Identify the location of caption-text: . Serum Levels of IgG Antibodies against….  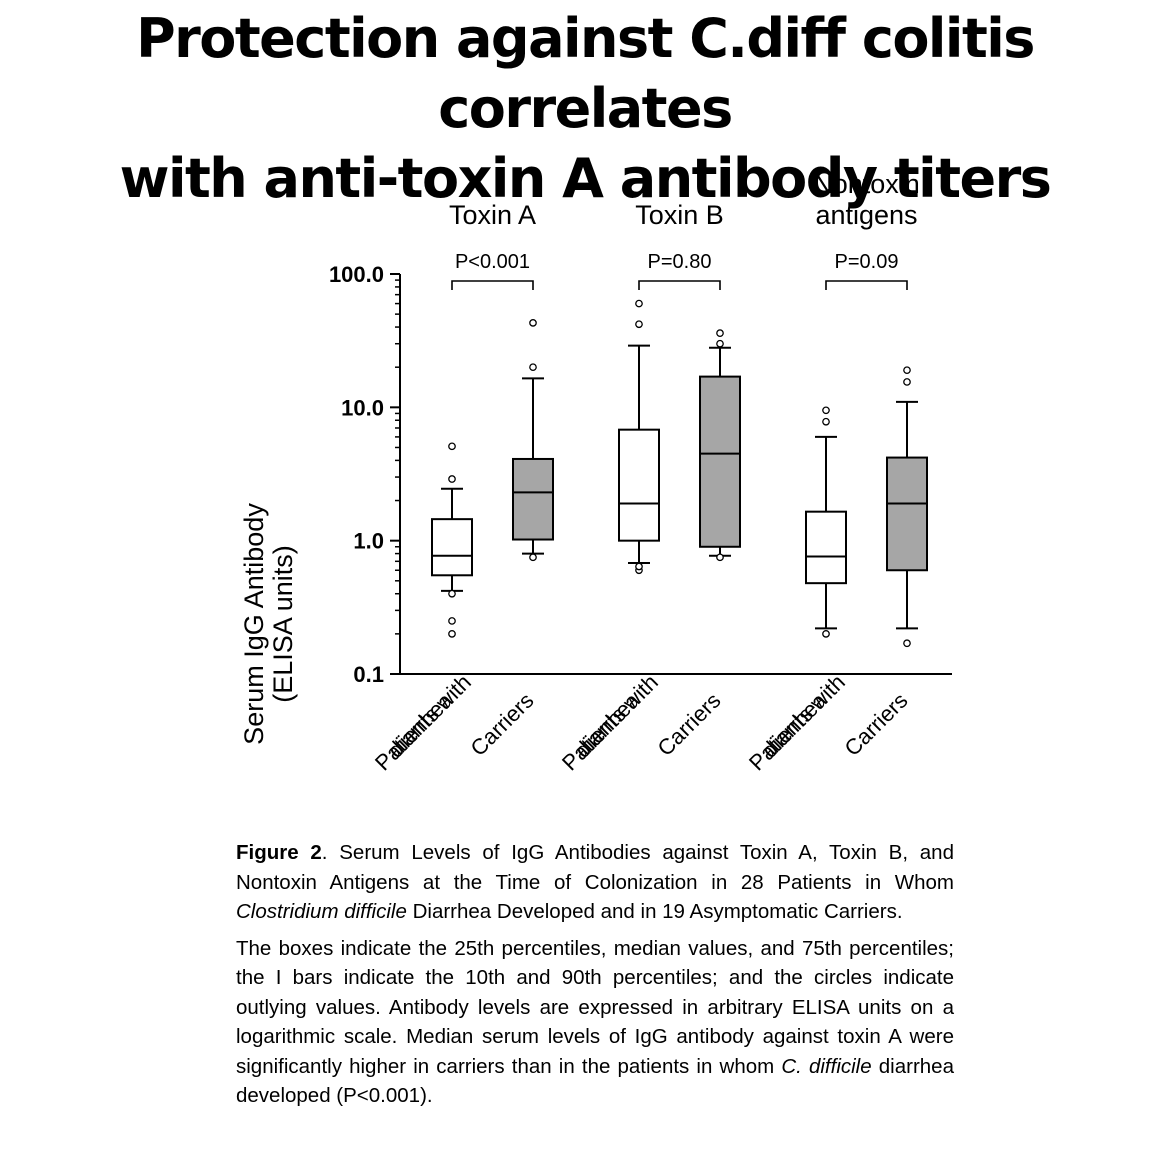
(595, 867).